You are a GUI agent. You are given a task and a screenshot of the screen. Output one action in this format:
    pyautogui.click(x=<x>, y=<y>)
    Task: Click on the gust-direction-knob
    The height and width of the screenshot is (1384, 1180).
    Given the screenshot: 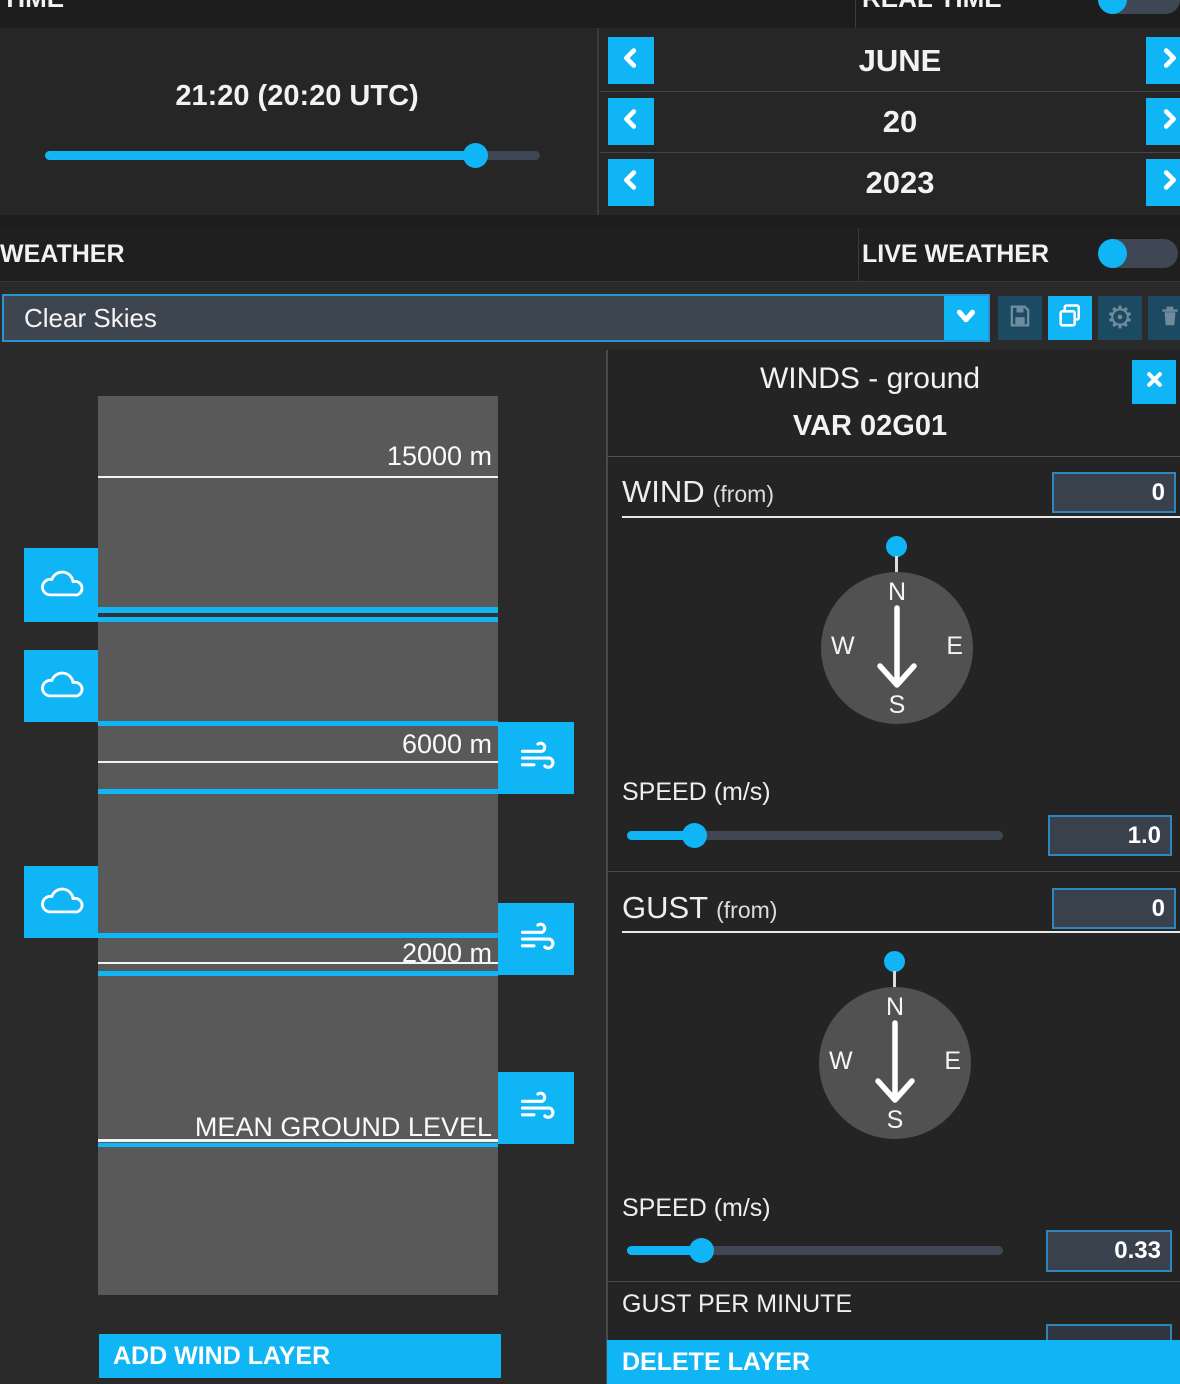 What is the action you would take?
    pyautogui.click(x=894, y=961)
    